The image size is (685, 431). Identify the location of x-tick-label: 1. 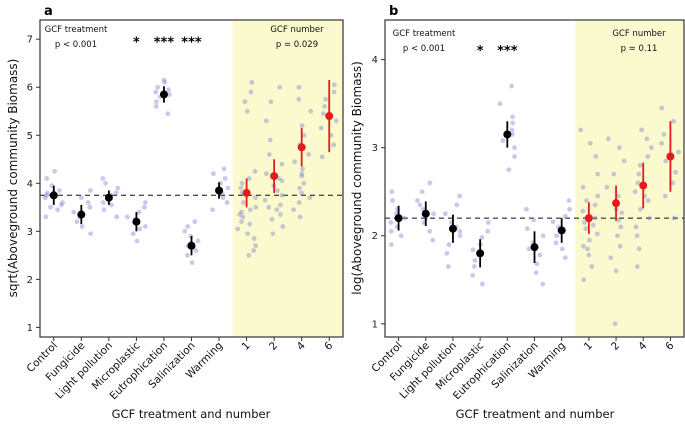
(588, 346).